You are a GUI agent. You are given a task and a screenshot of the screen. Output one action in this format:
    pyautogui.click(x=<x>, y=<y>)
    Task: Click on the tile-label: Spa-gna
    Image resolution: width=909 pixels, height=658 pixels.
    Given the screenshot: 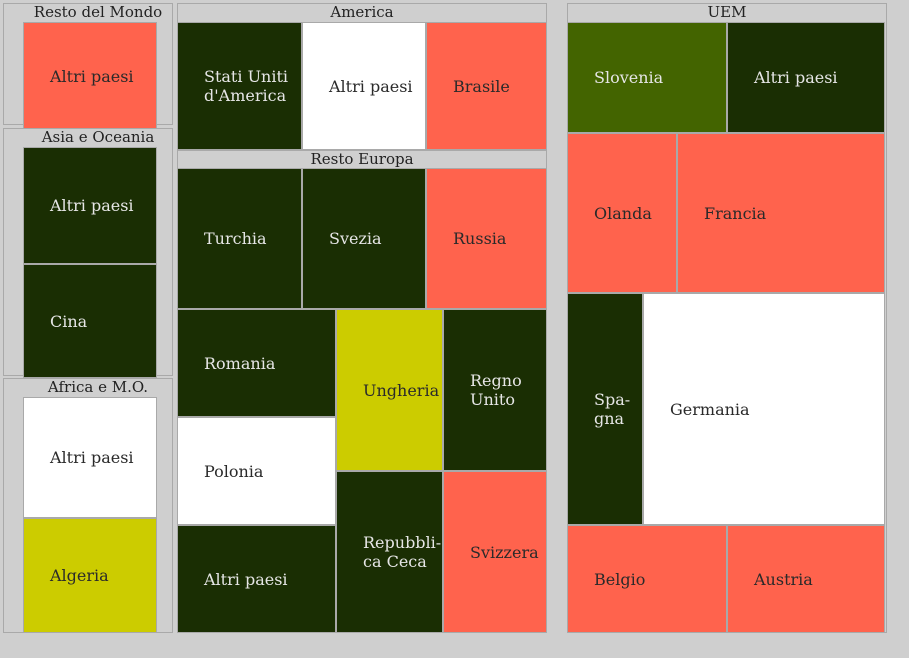 What is the action you would take?
    pyautogui.click(x=612, y=409)
    